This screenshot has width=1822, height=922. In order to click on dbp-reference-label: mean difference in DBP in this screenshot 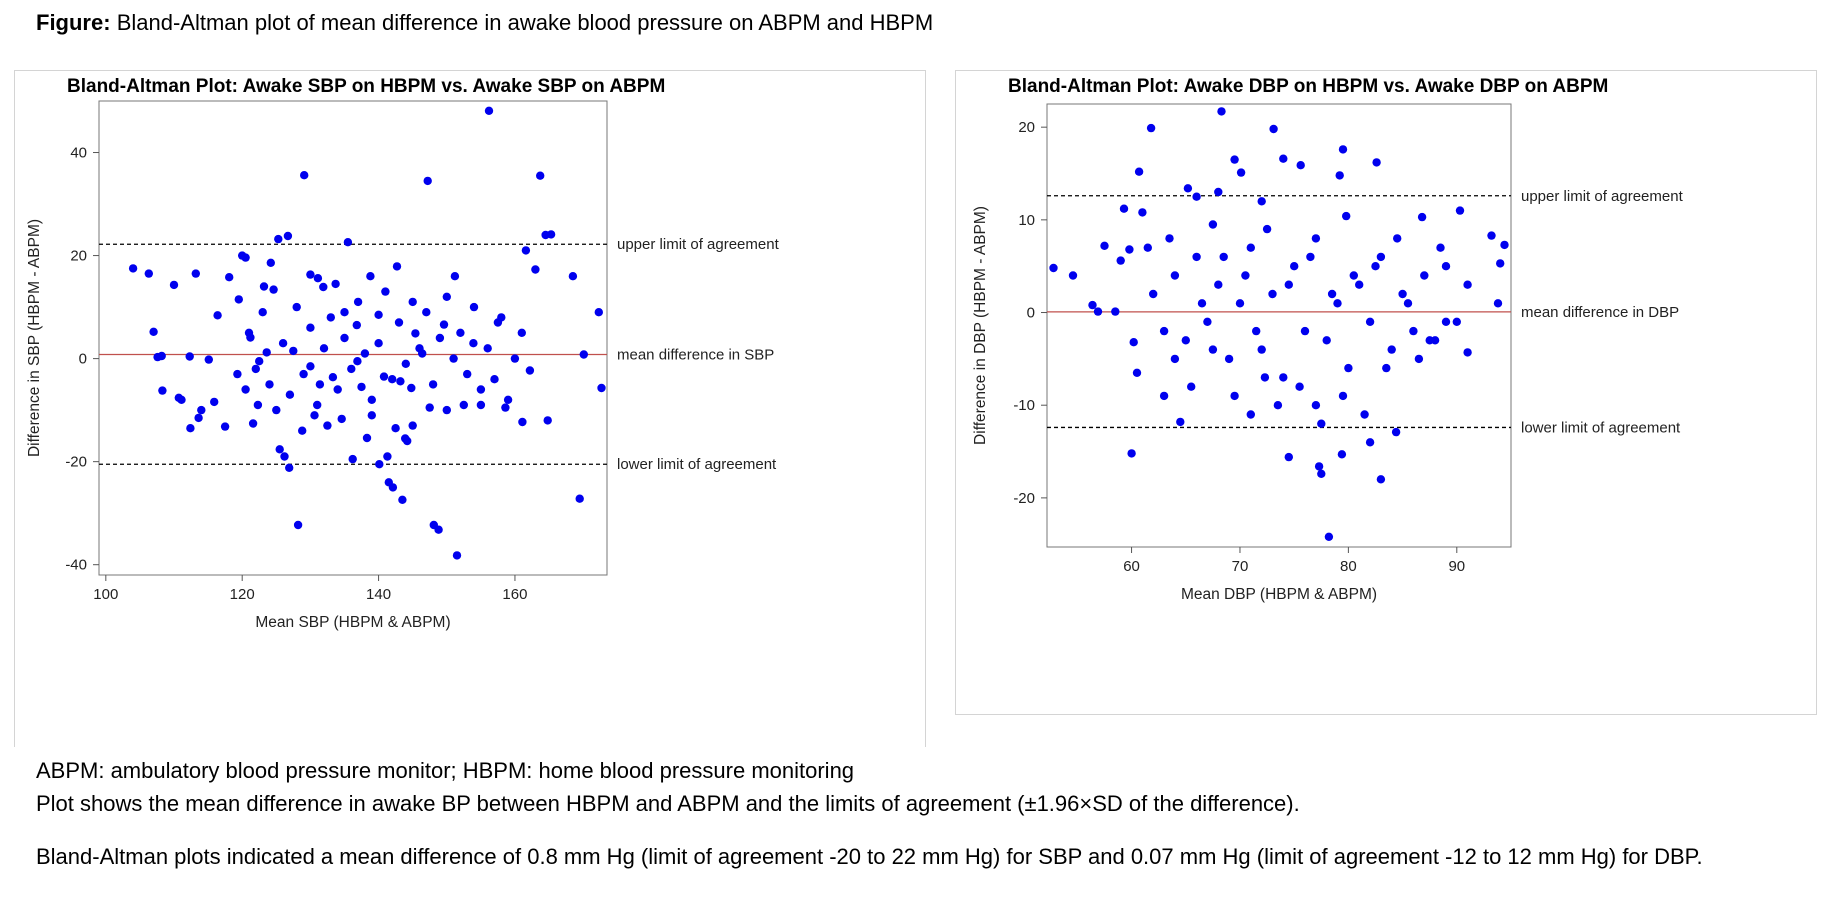, I will do `click(1600, 312)`.